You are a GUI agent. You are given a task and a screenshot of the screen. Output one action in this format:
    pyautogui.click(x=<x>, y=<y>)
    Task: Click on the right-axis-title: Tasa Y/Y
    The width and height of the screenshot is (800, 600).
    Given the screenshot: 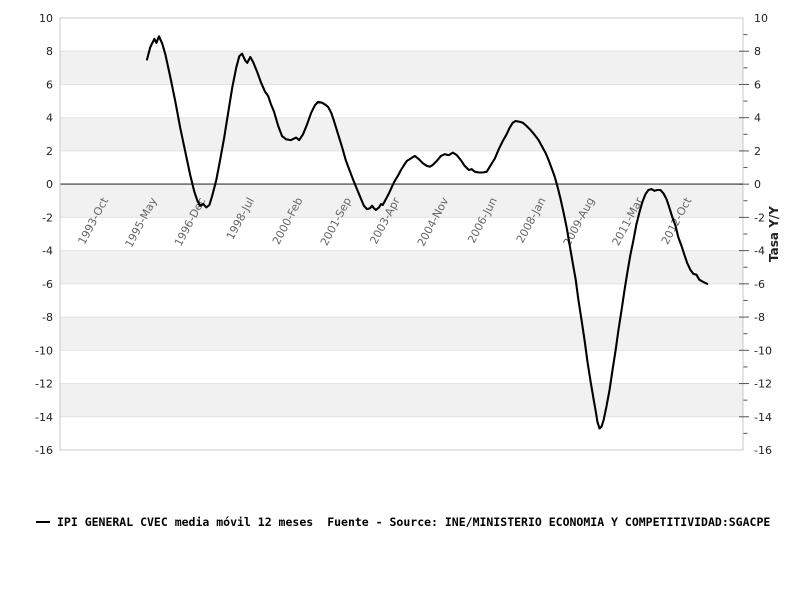 What is the action you would take?
    pyautogui.click(x=774, y=234)
    